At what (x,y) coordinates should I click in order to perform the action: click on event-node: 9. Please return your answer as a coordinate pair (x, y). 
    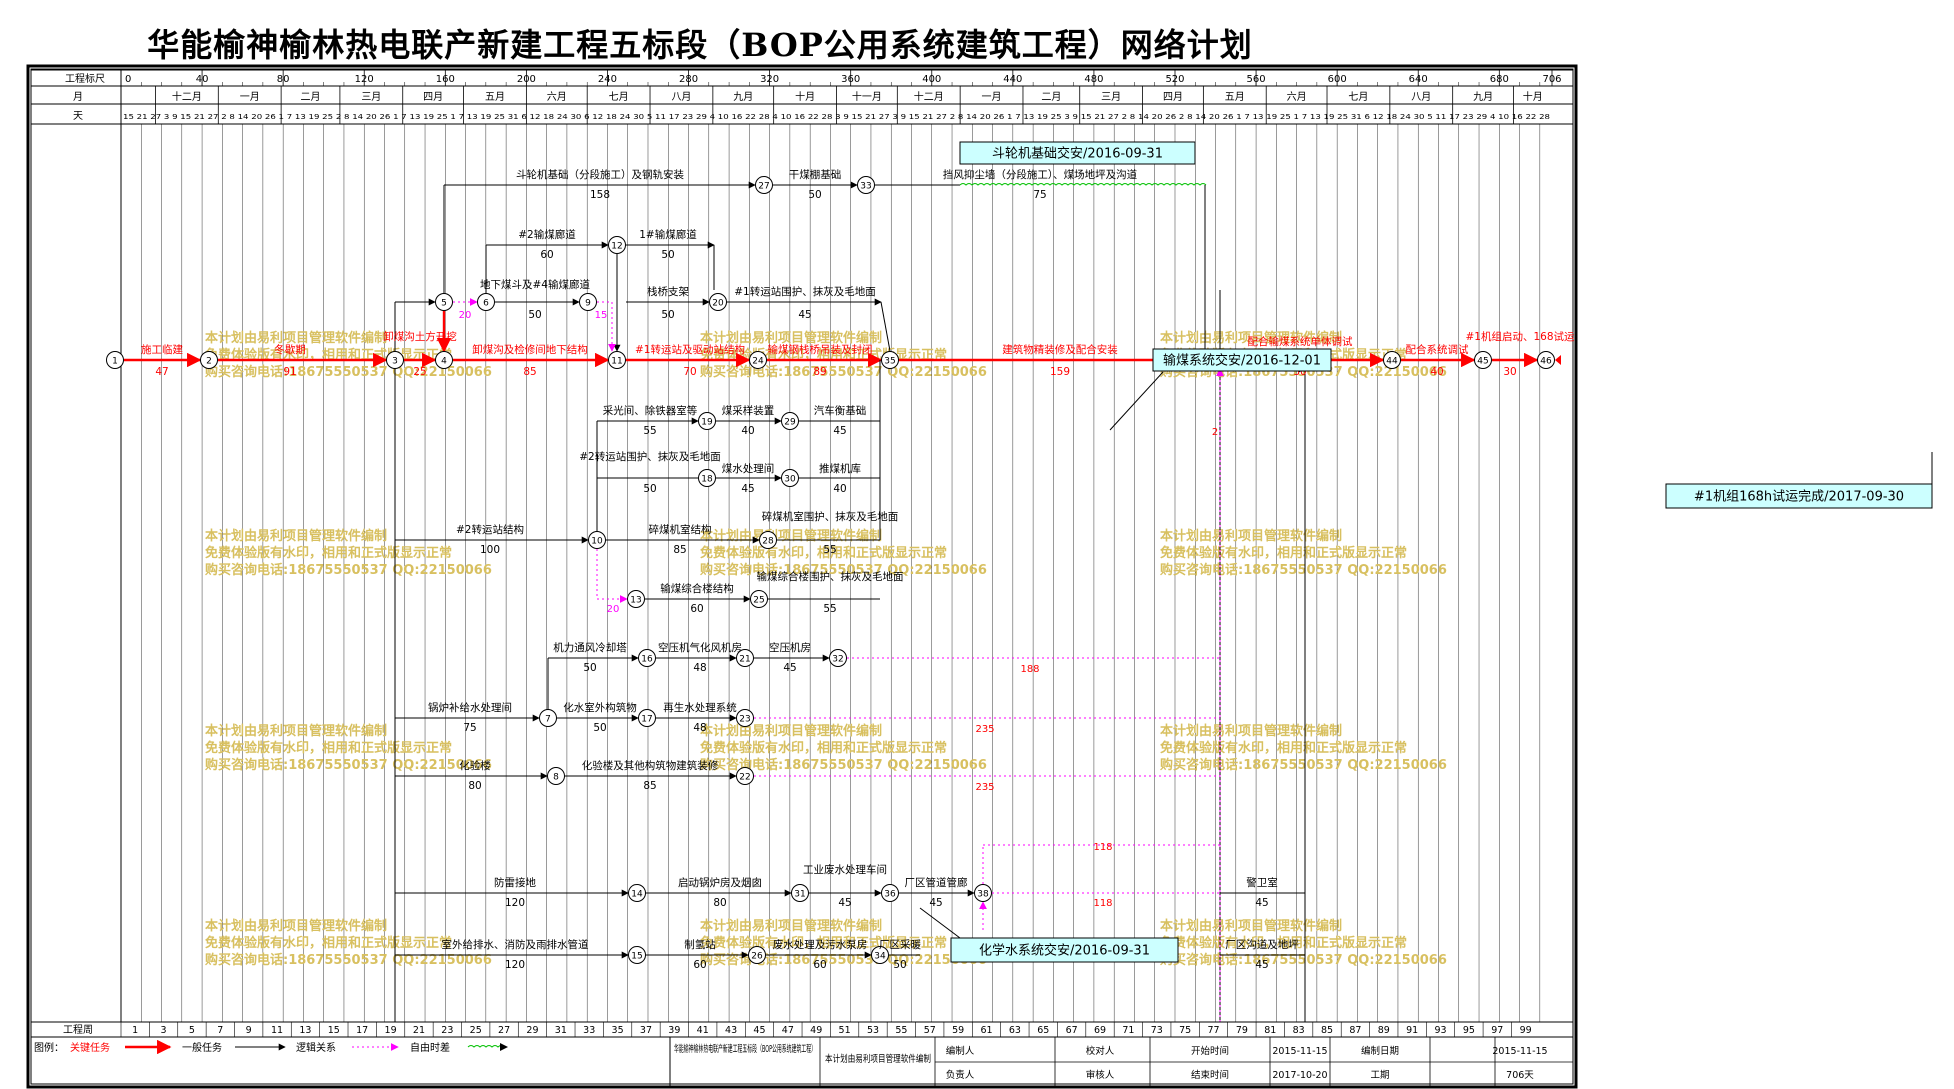
    Looking at the image, I should click on (588, 302).